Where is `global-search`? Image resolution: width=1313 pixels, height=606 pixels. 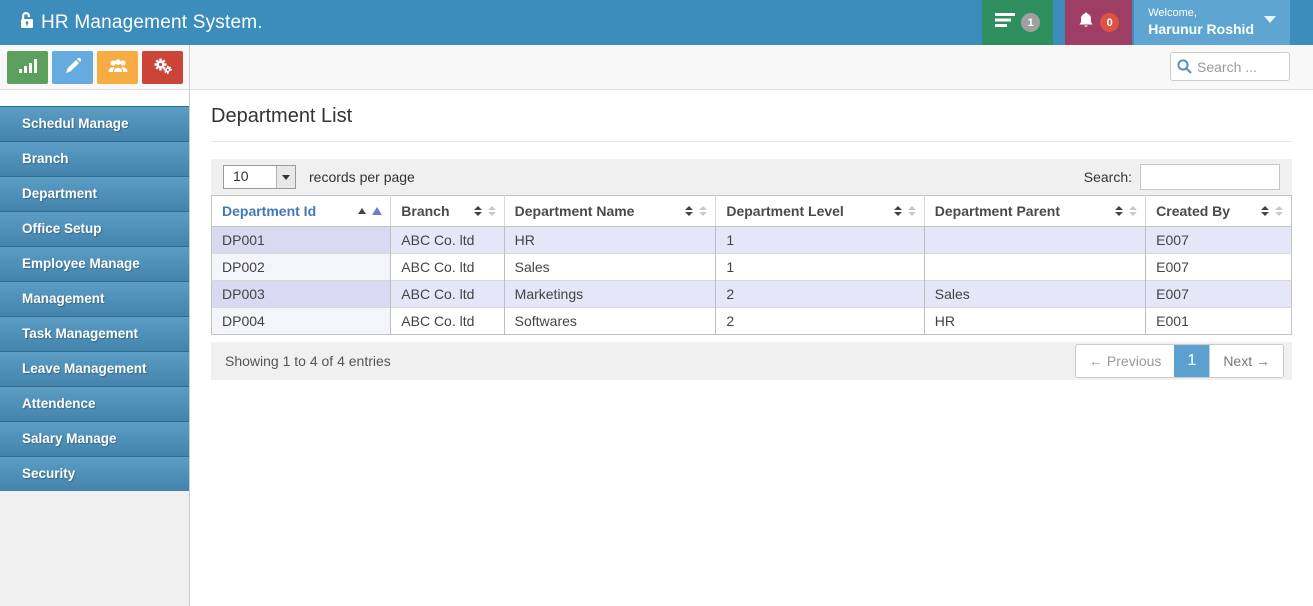
global-search is located at coordinates (1230, 66).